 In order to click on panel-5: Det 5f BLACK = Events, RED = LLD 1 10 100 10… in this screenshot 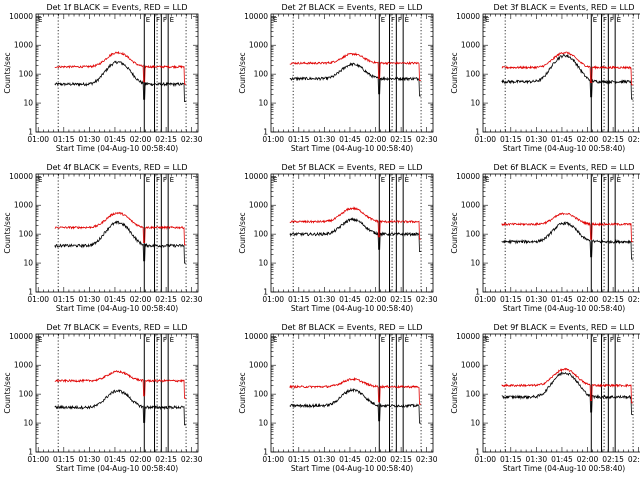, I will do `click(338, 238)`.